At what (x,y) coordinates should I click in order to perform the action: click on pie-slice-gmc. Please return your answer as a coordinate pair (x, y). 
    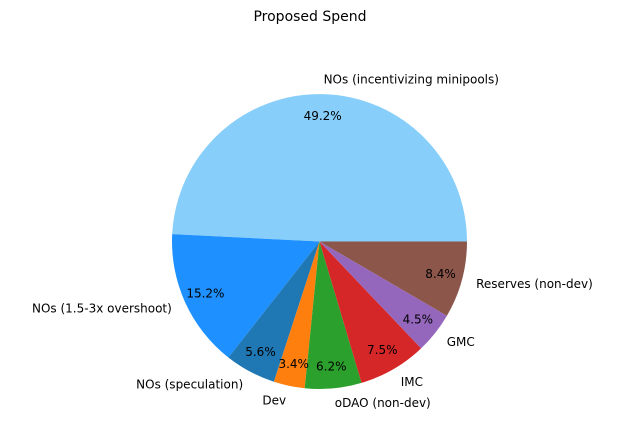
    Looking at the image, I should click on (383, 295).